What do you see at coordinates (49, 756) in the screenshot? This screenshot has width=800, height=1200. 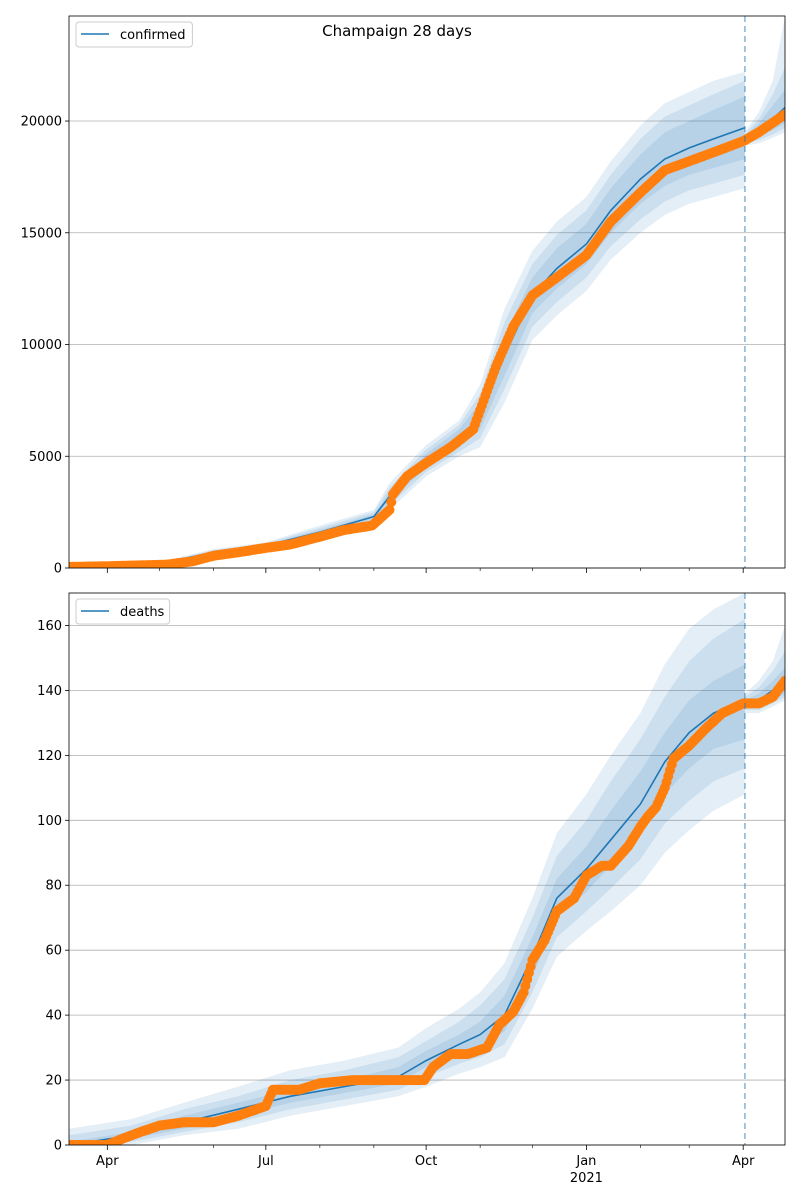 I see `y-tick-label: 120` at bounding box center [49, 756].